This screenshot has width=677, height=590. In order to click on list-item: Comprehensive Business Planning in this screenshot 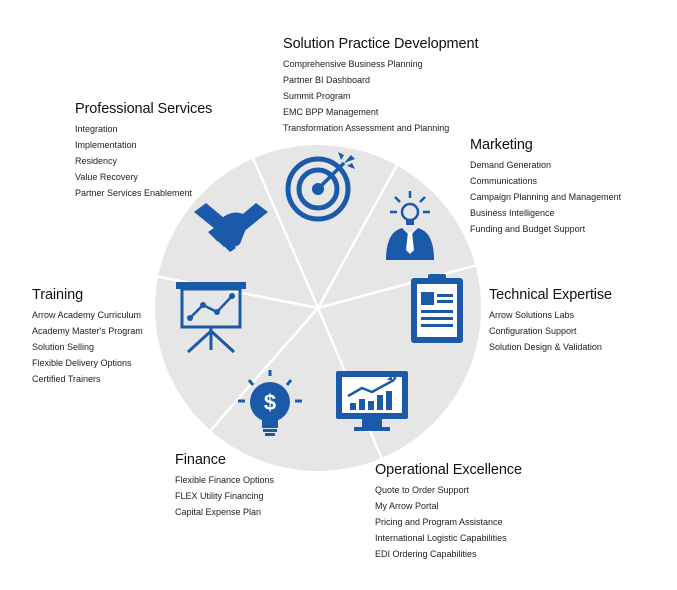, I will do `click(353, 64)`.